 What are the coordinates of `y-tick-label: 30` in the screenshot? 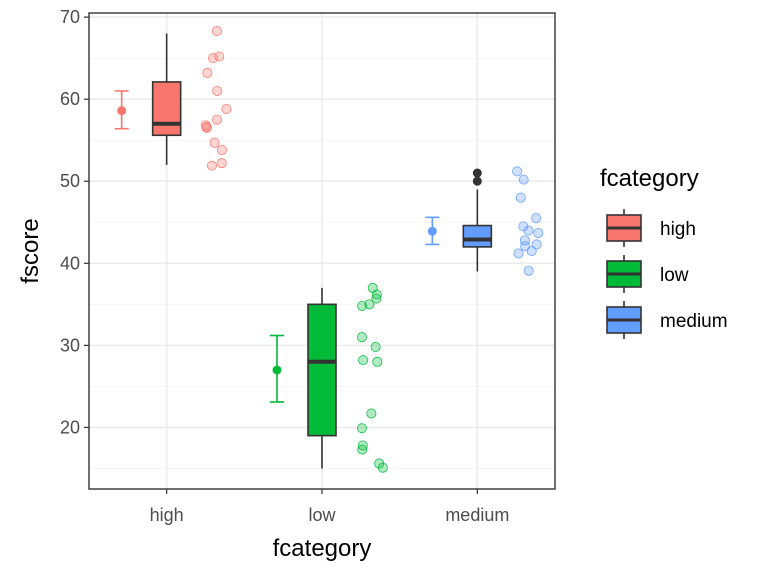 It's located at (70, 345).